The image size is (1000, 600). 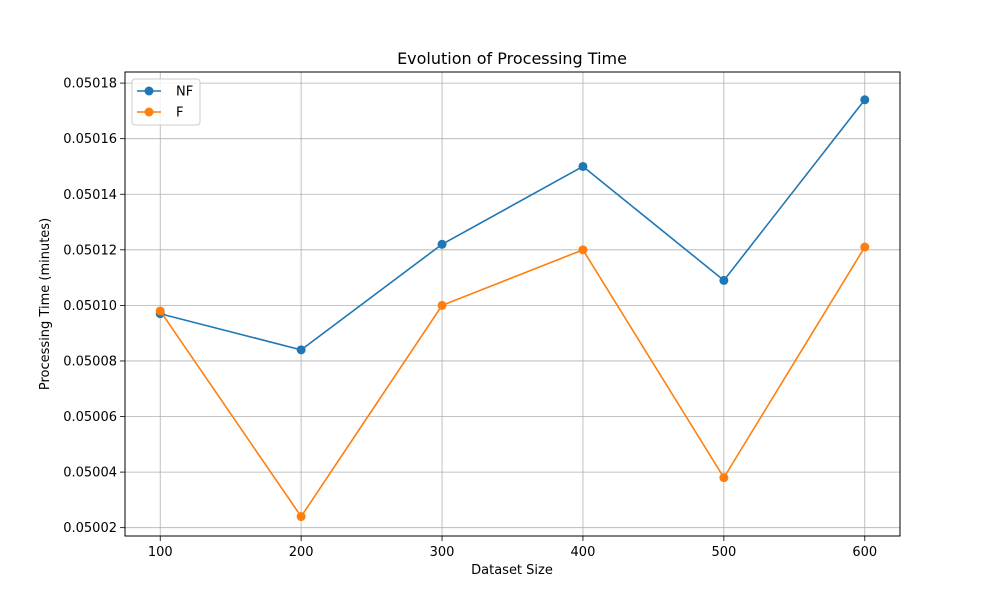 What do you see at coordinates (90, 139) in the screenshot?
I see `y-tick-label: 0.05016` at bounding box center [90, 139].